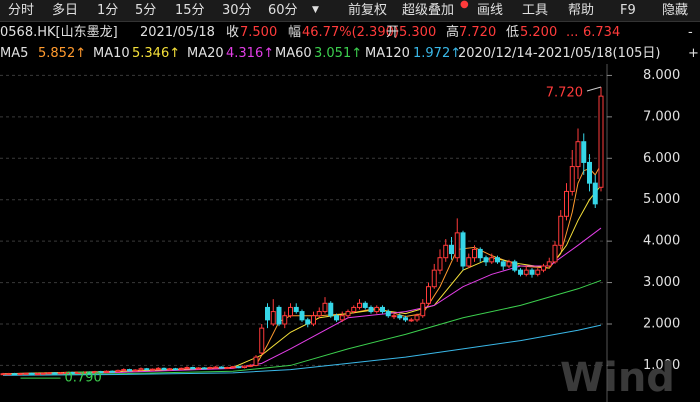  What do you see at coordinates (490, 10) in the screenshot?
I see `menu: 画线` at bounding box center [490, 10].